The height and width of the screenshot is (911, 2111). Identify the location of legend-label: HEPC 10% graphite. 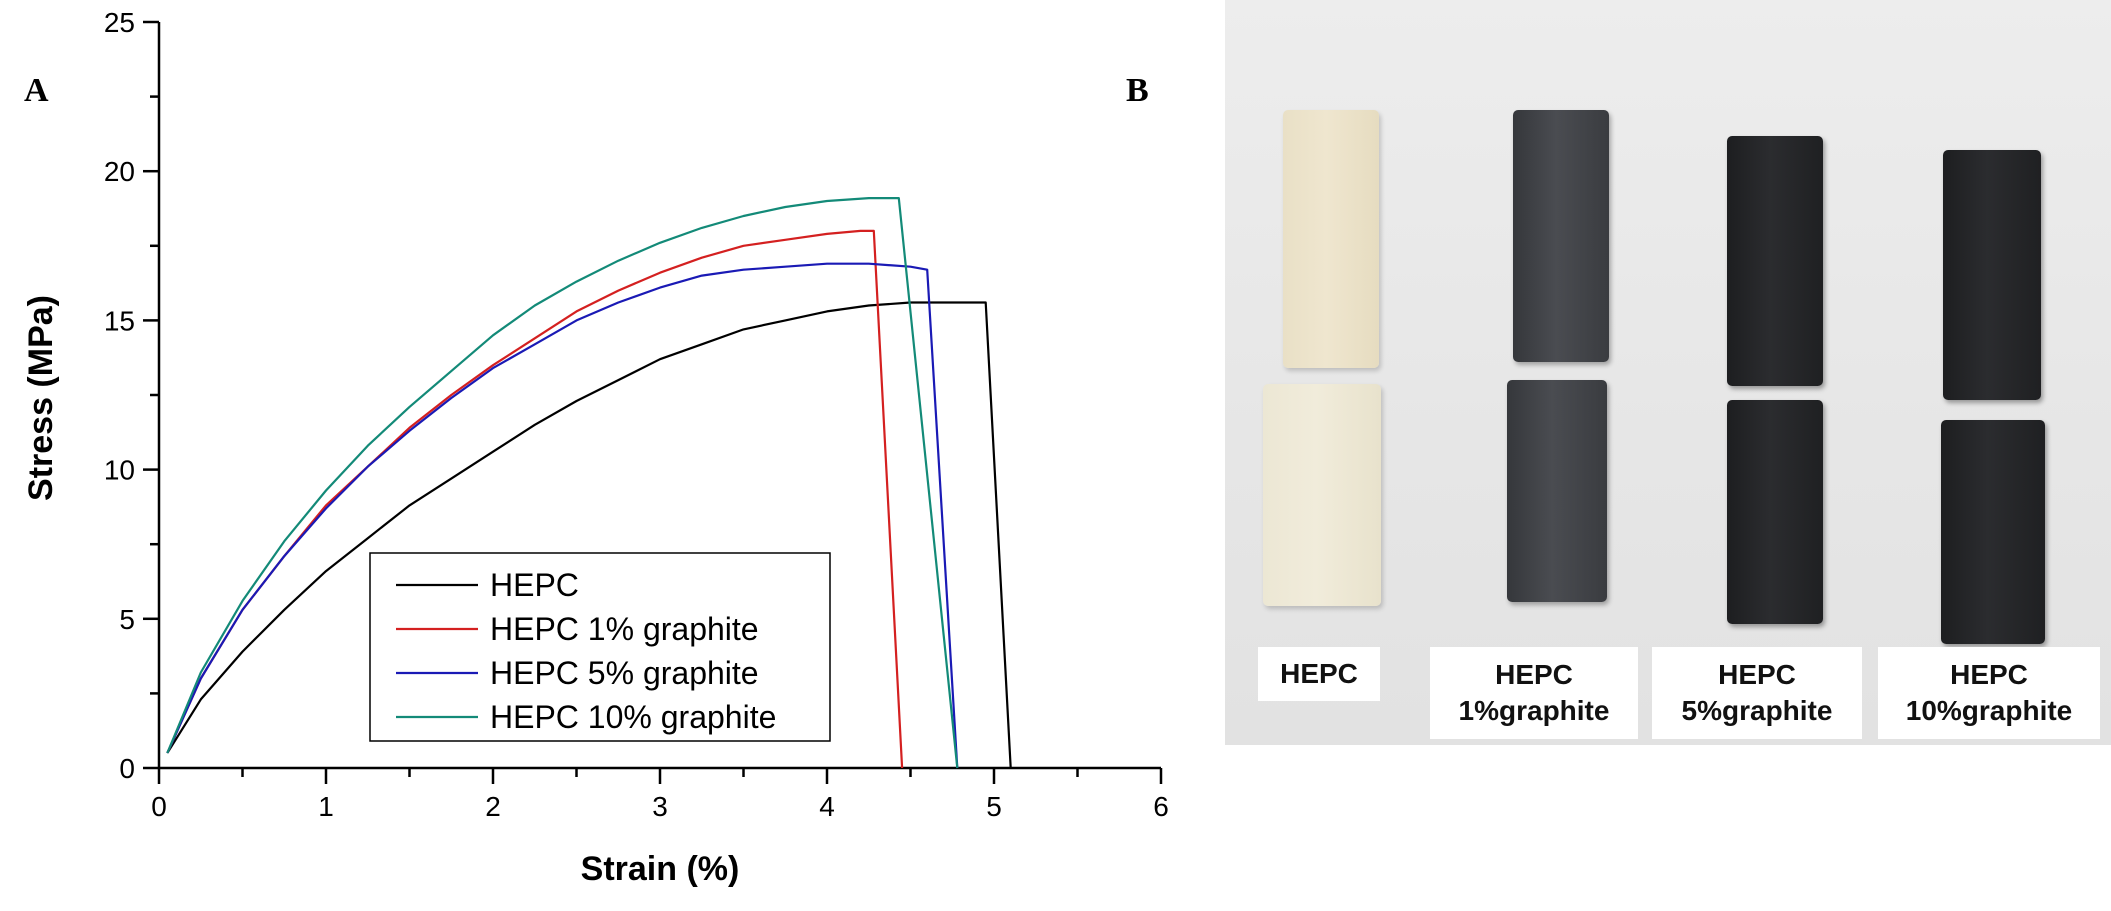
(633, 717).